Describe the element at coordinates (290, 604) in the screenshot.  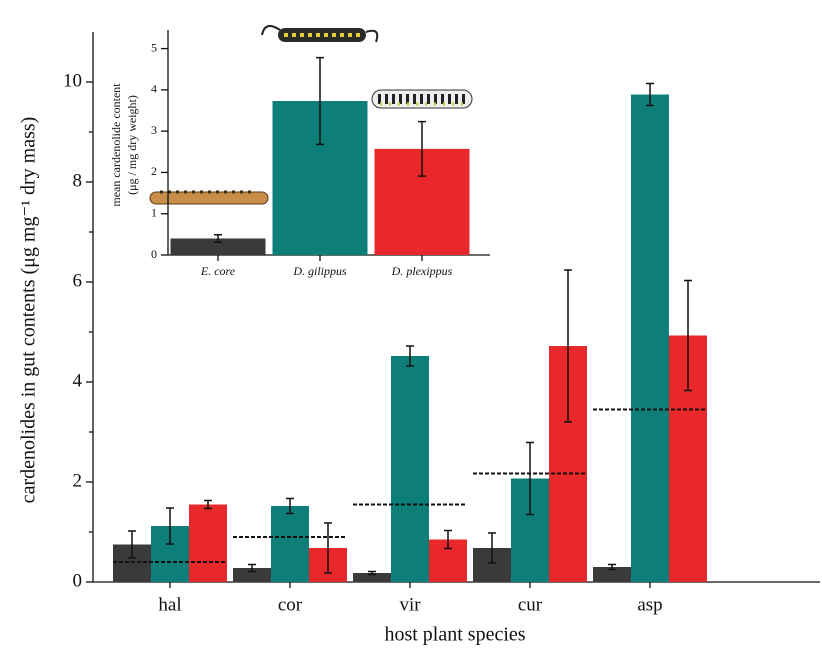
I see `x-tick-label: cor` at that location.